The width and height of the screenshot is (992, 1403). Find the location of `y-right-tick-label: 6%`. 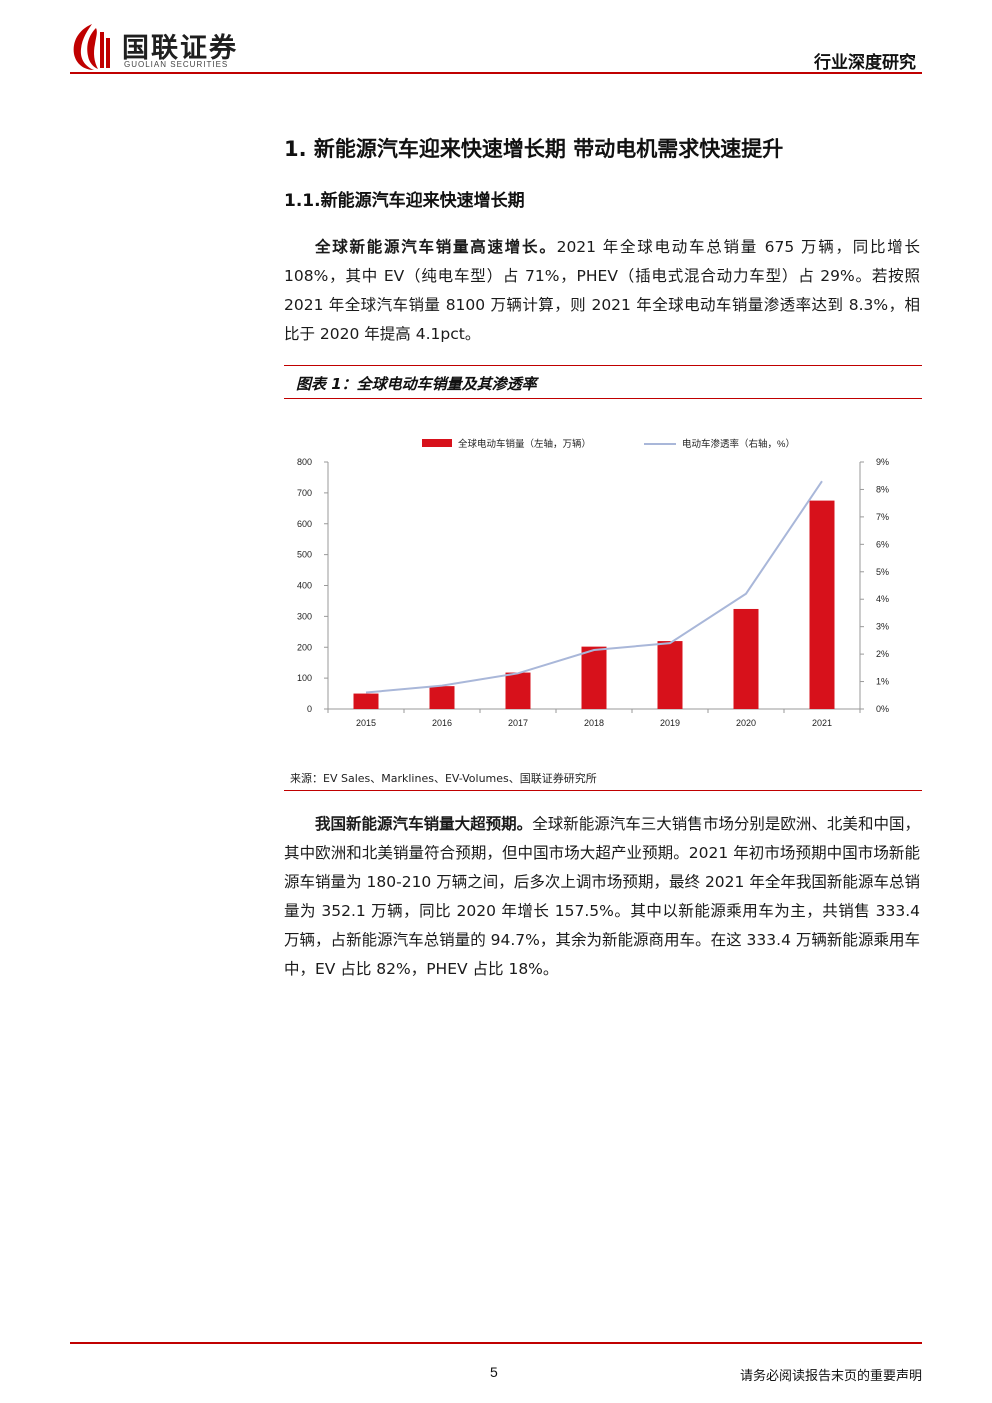

y-right-tick-label: 6% is located at coordinates (882, 544).